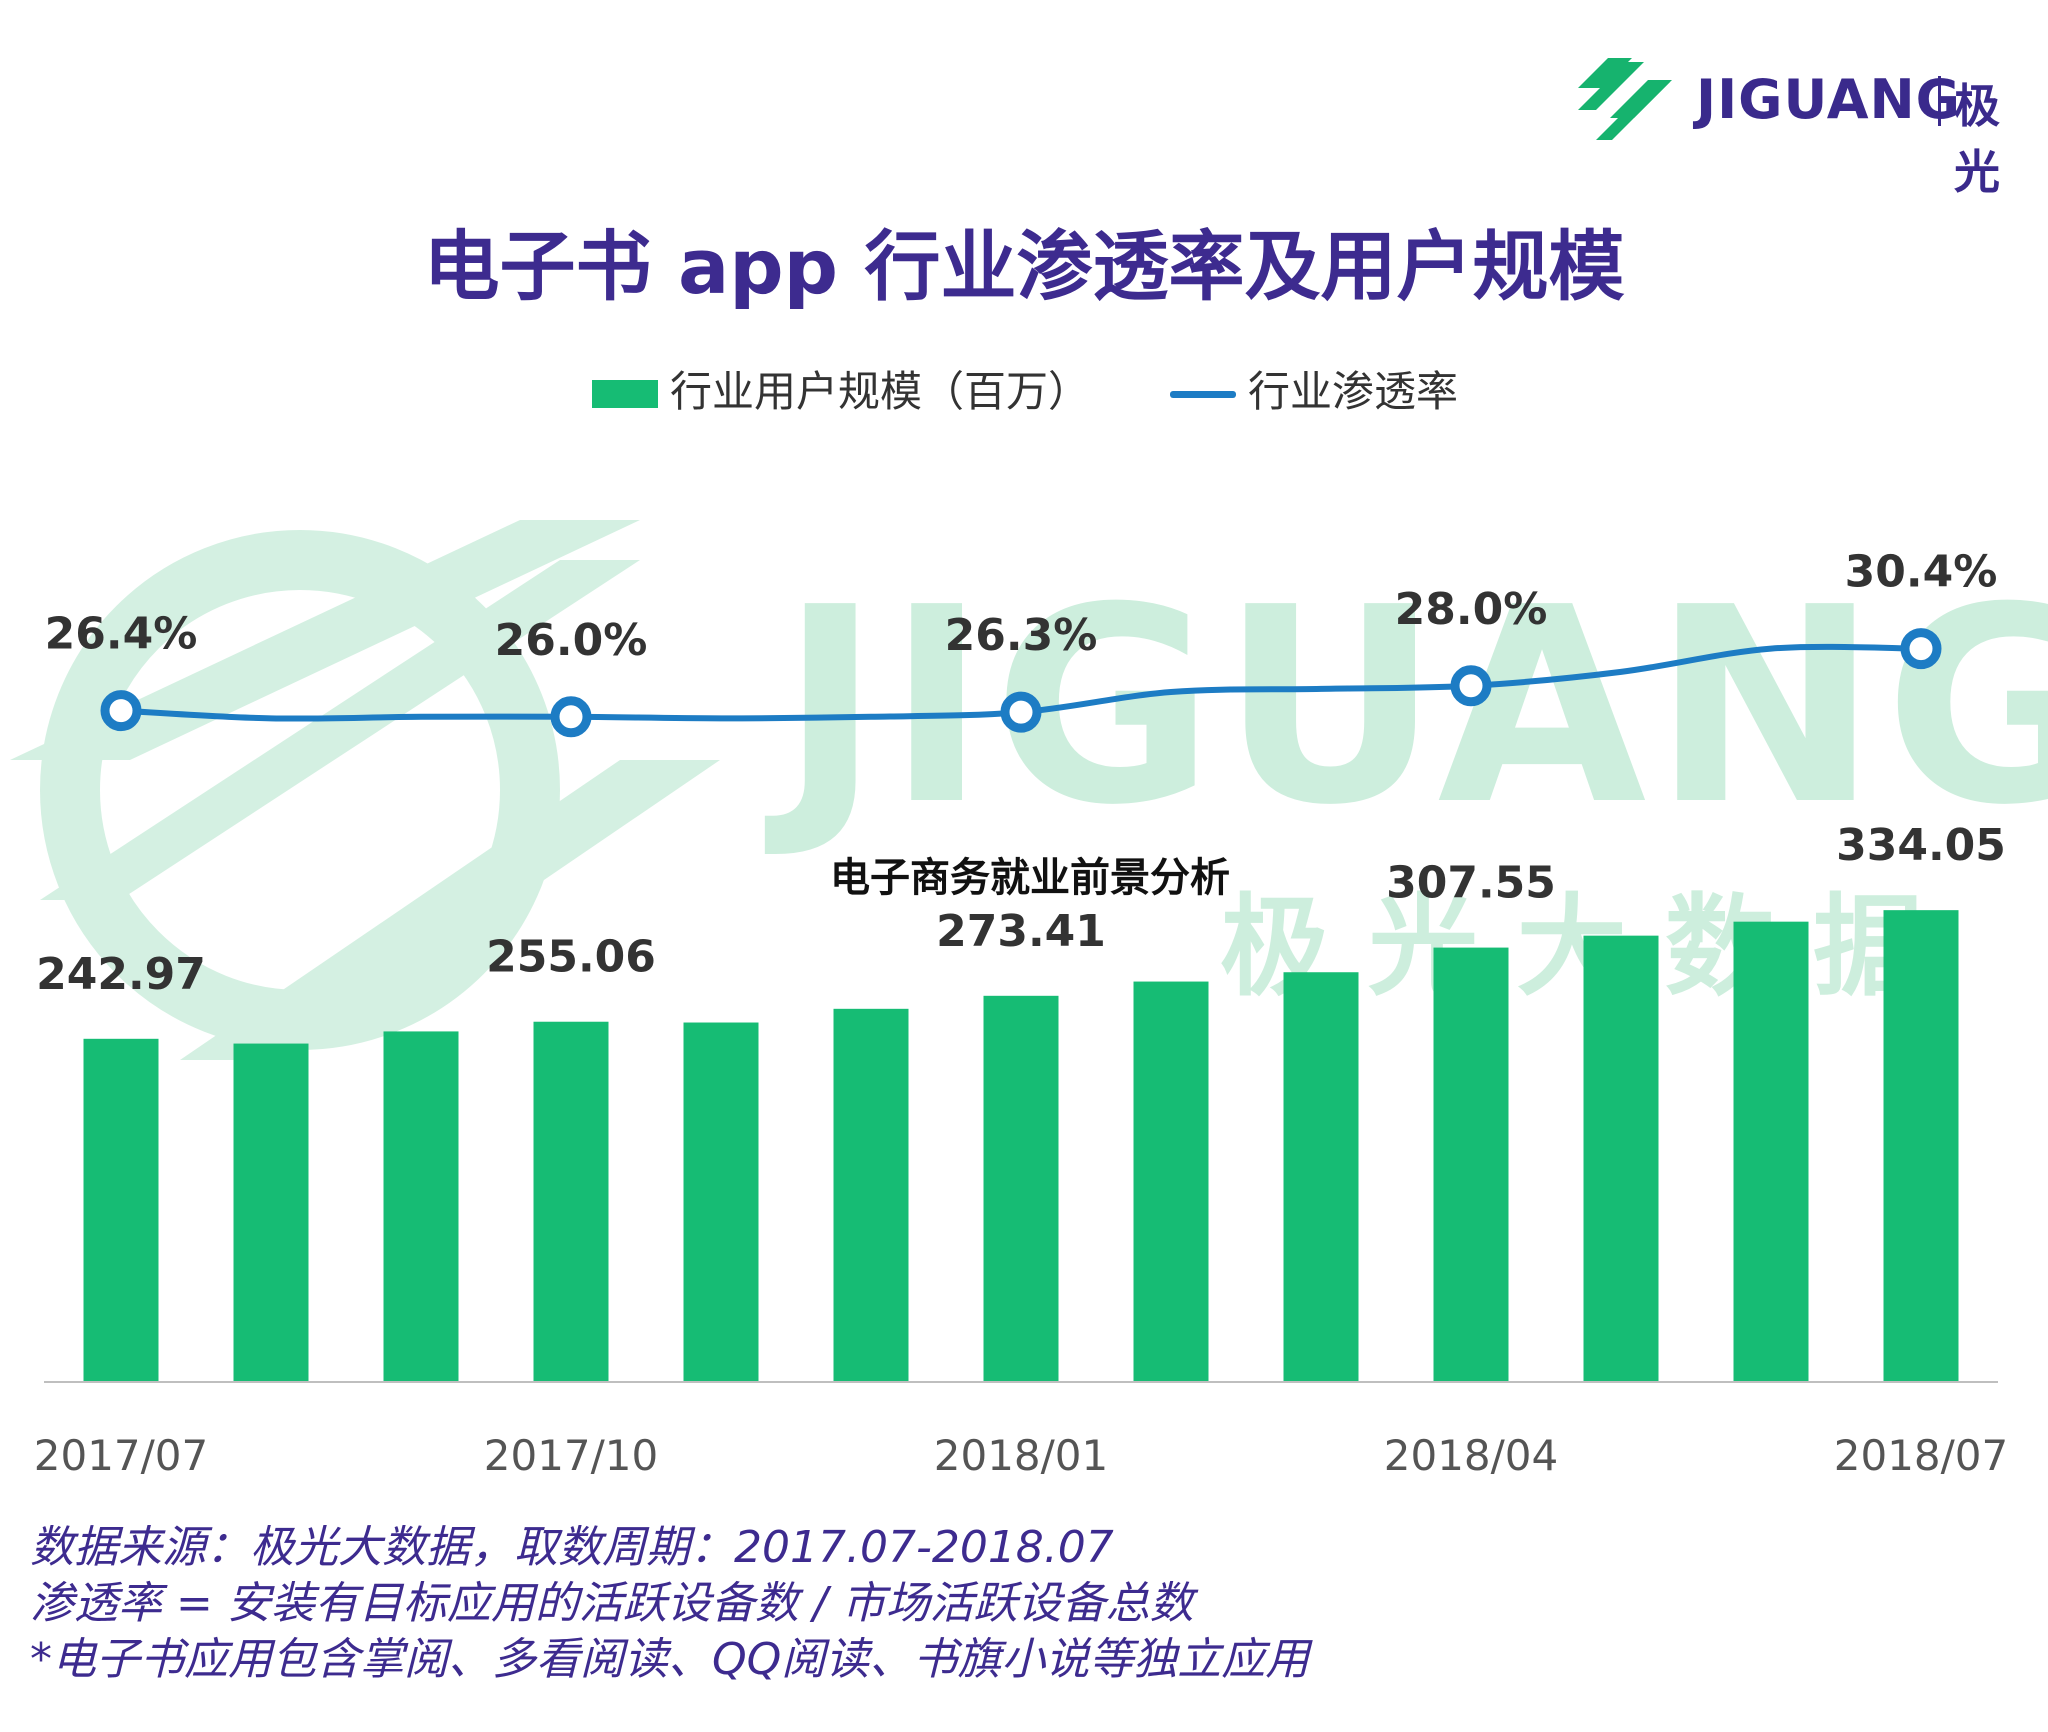 Image resolution: width=2048 pixels, height=1732 pixels. Describe the element at coordinates (121, 1210) in the screenshot. I see `bar-2017/07` at that location.